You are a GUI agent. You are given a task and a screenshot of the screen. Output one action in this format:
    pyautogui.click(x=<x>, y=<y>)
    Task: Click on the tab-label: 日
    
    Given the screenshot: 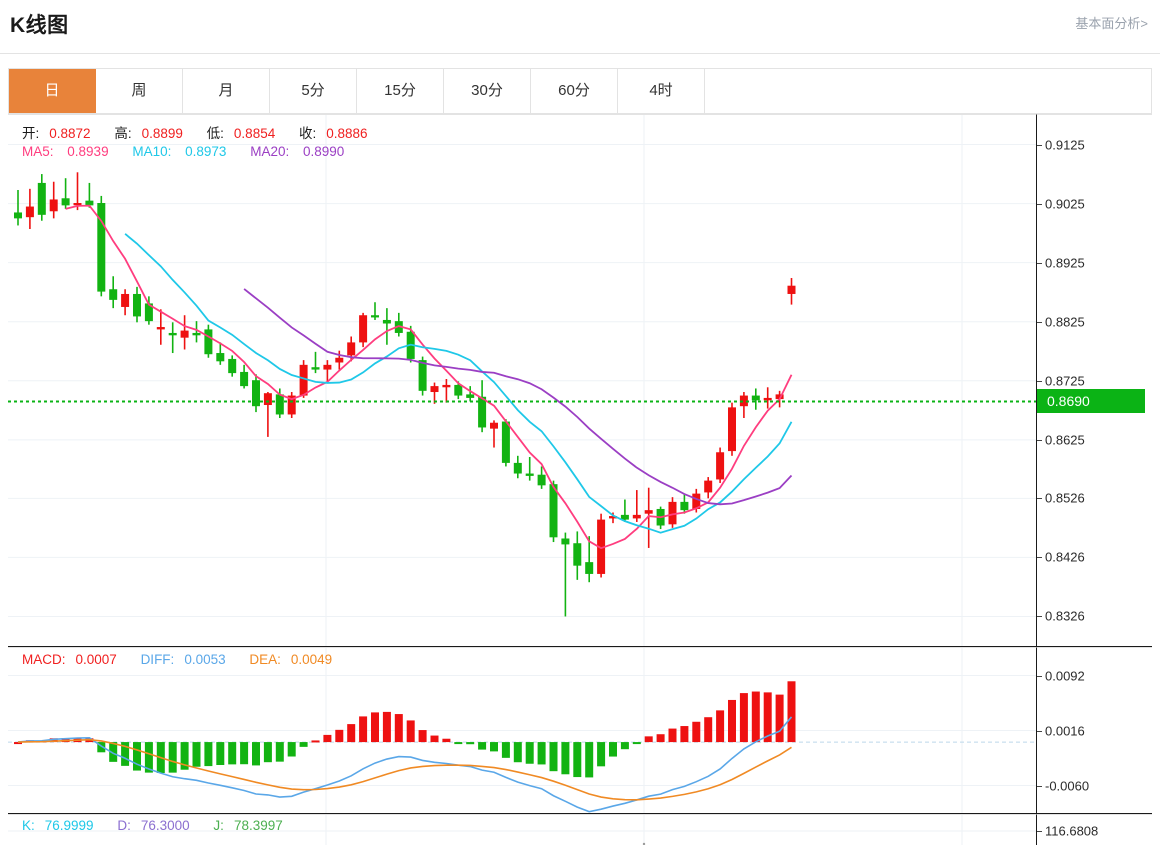 What is the action you would take?
    pyautogui.click(x=52, y=90)
    